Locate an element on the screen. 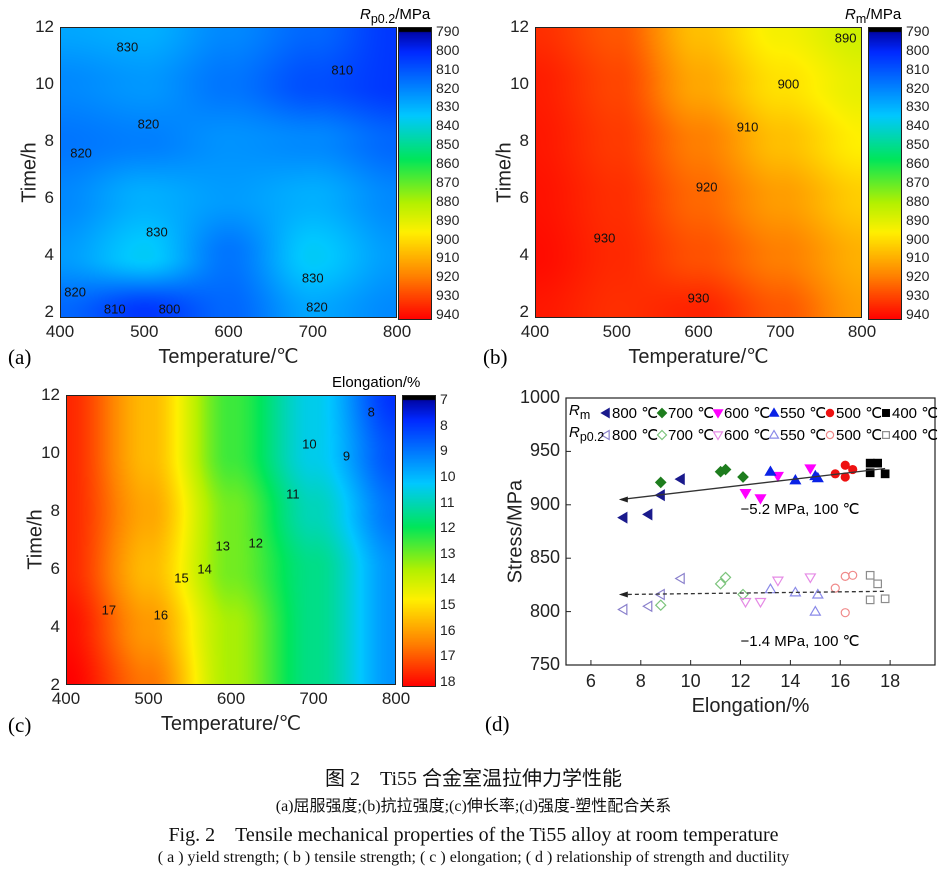  legend-label-part: m is located at coordinates (585, 415).